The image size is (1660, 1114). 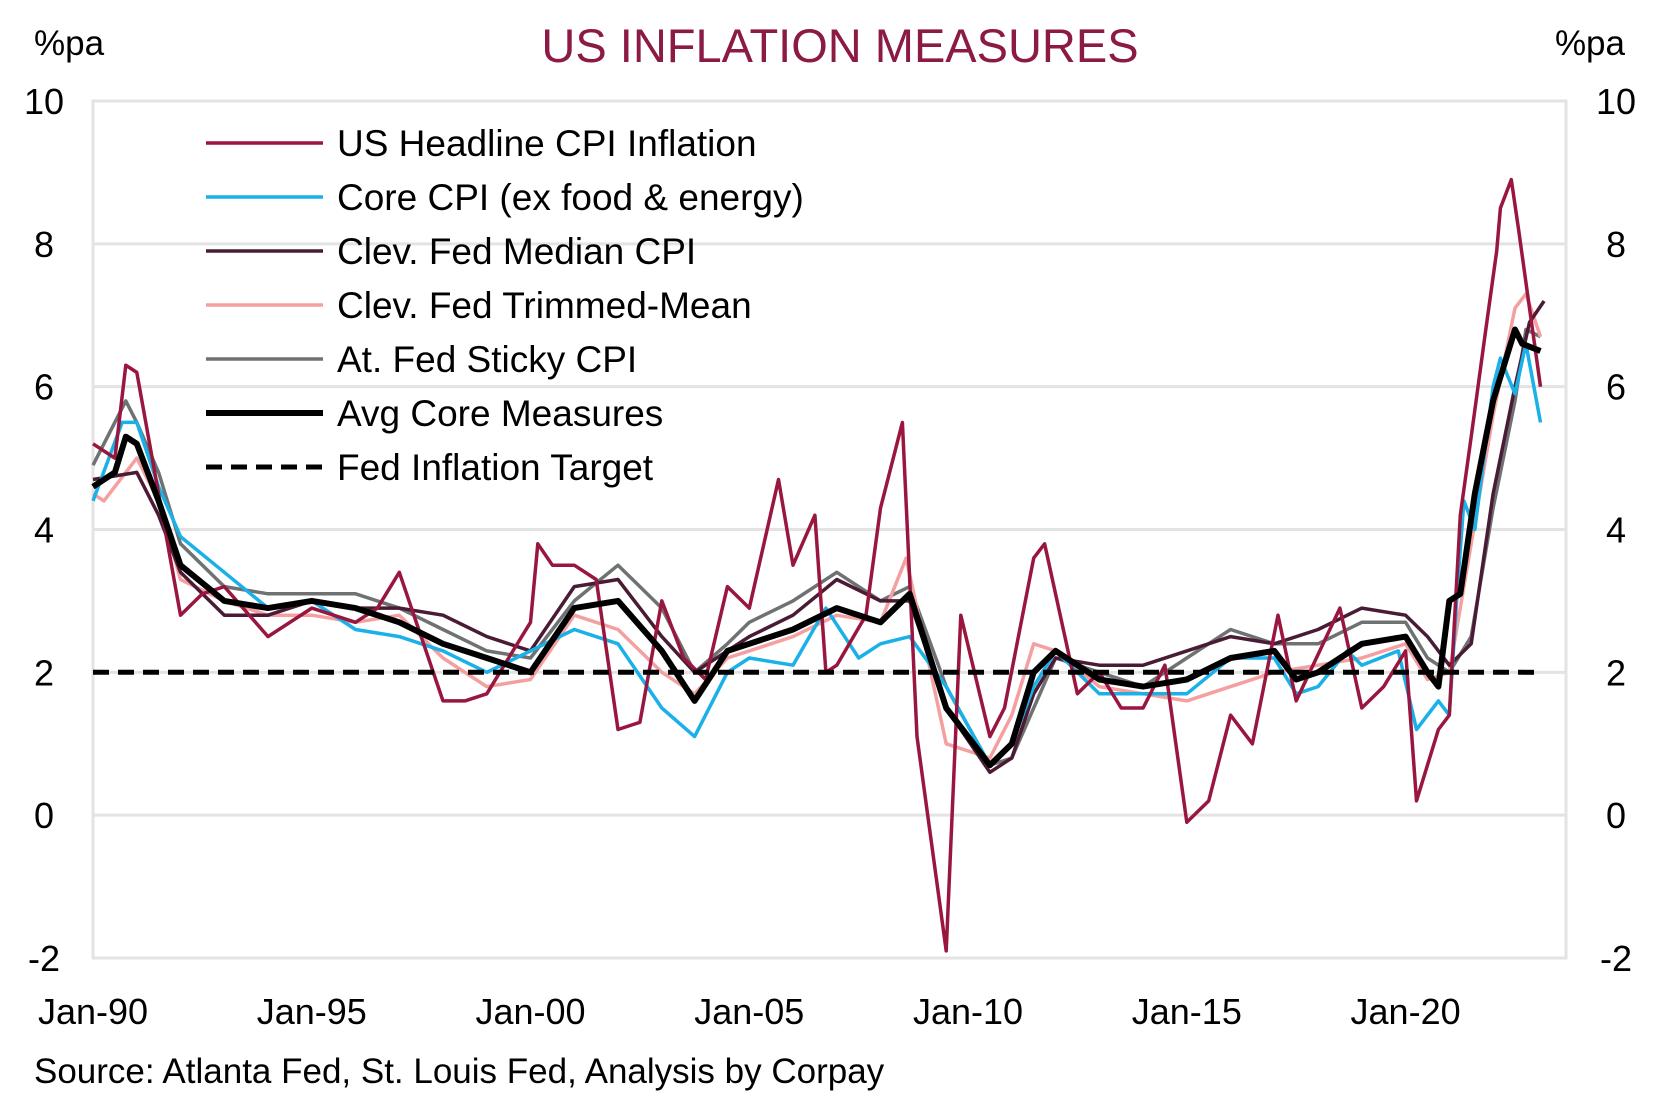 I want to click on y-tick-label-left: -2, so click(x=44, y=958).